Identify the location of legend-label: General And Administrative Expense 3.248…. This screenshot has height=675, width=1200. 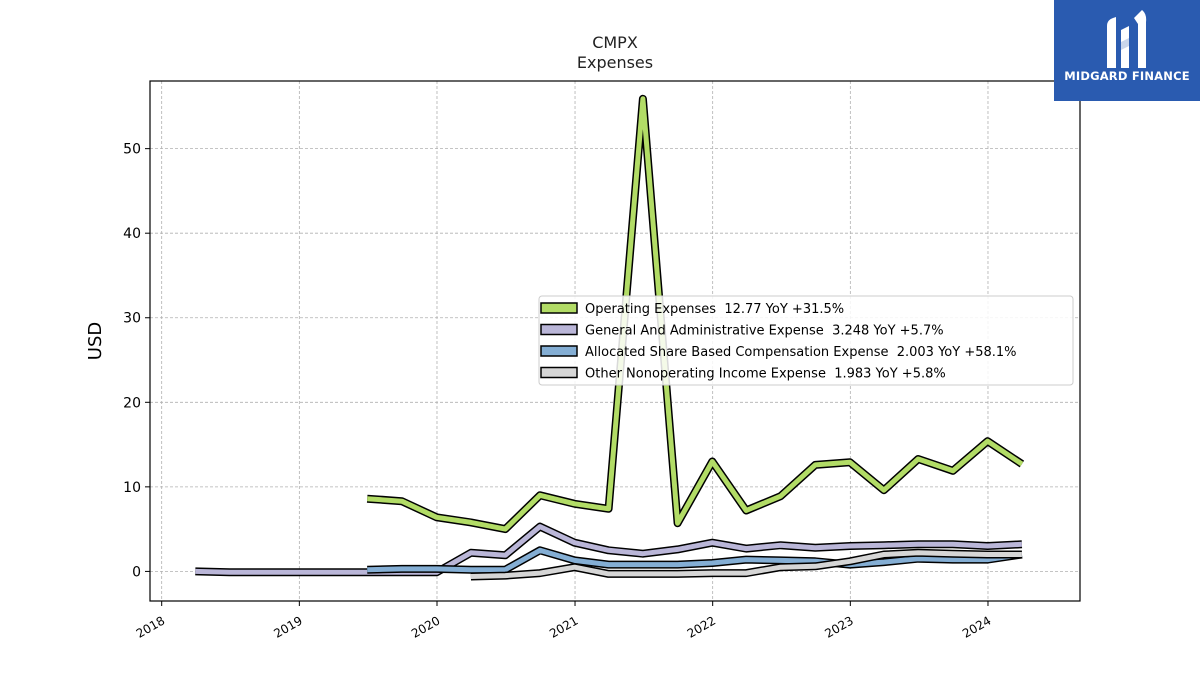
(764, 331).